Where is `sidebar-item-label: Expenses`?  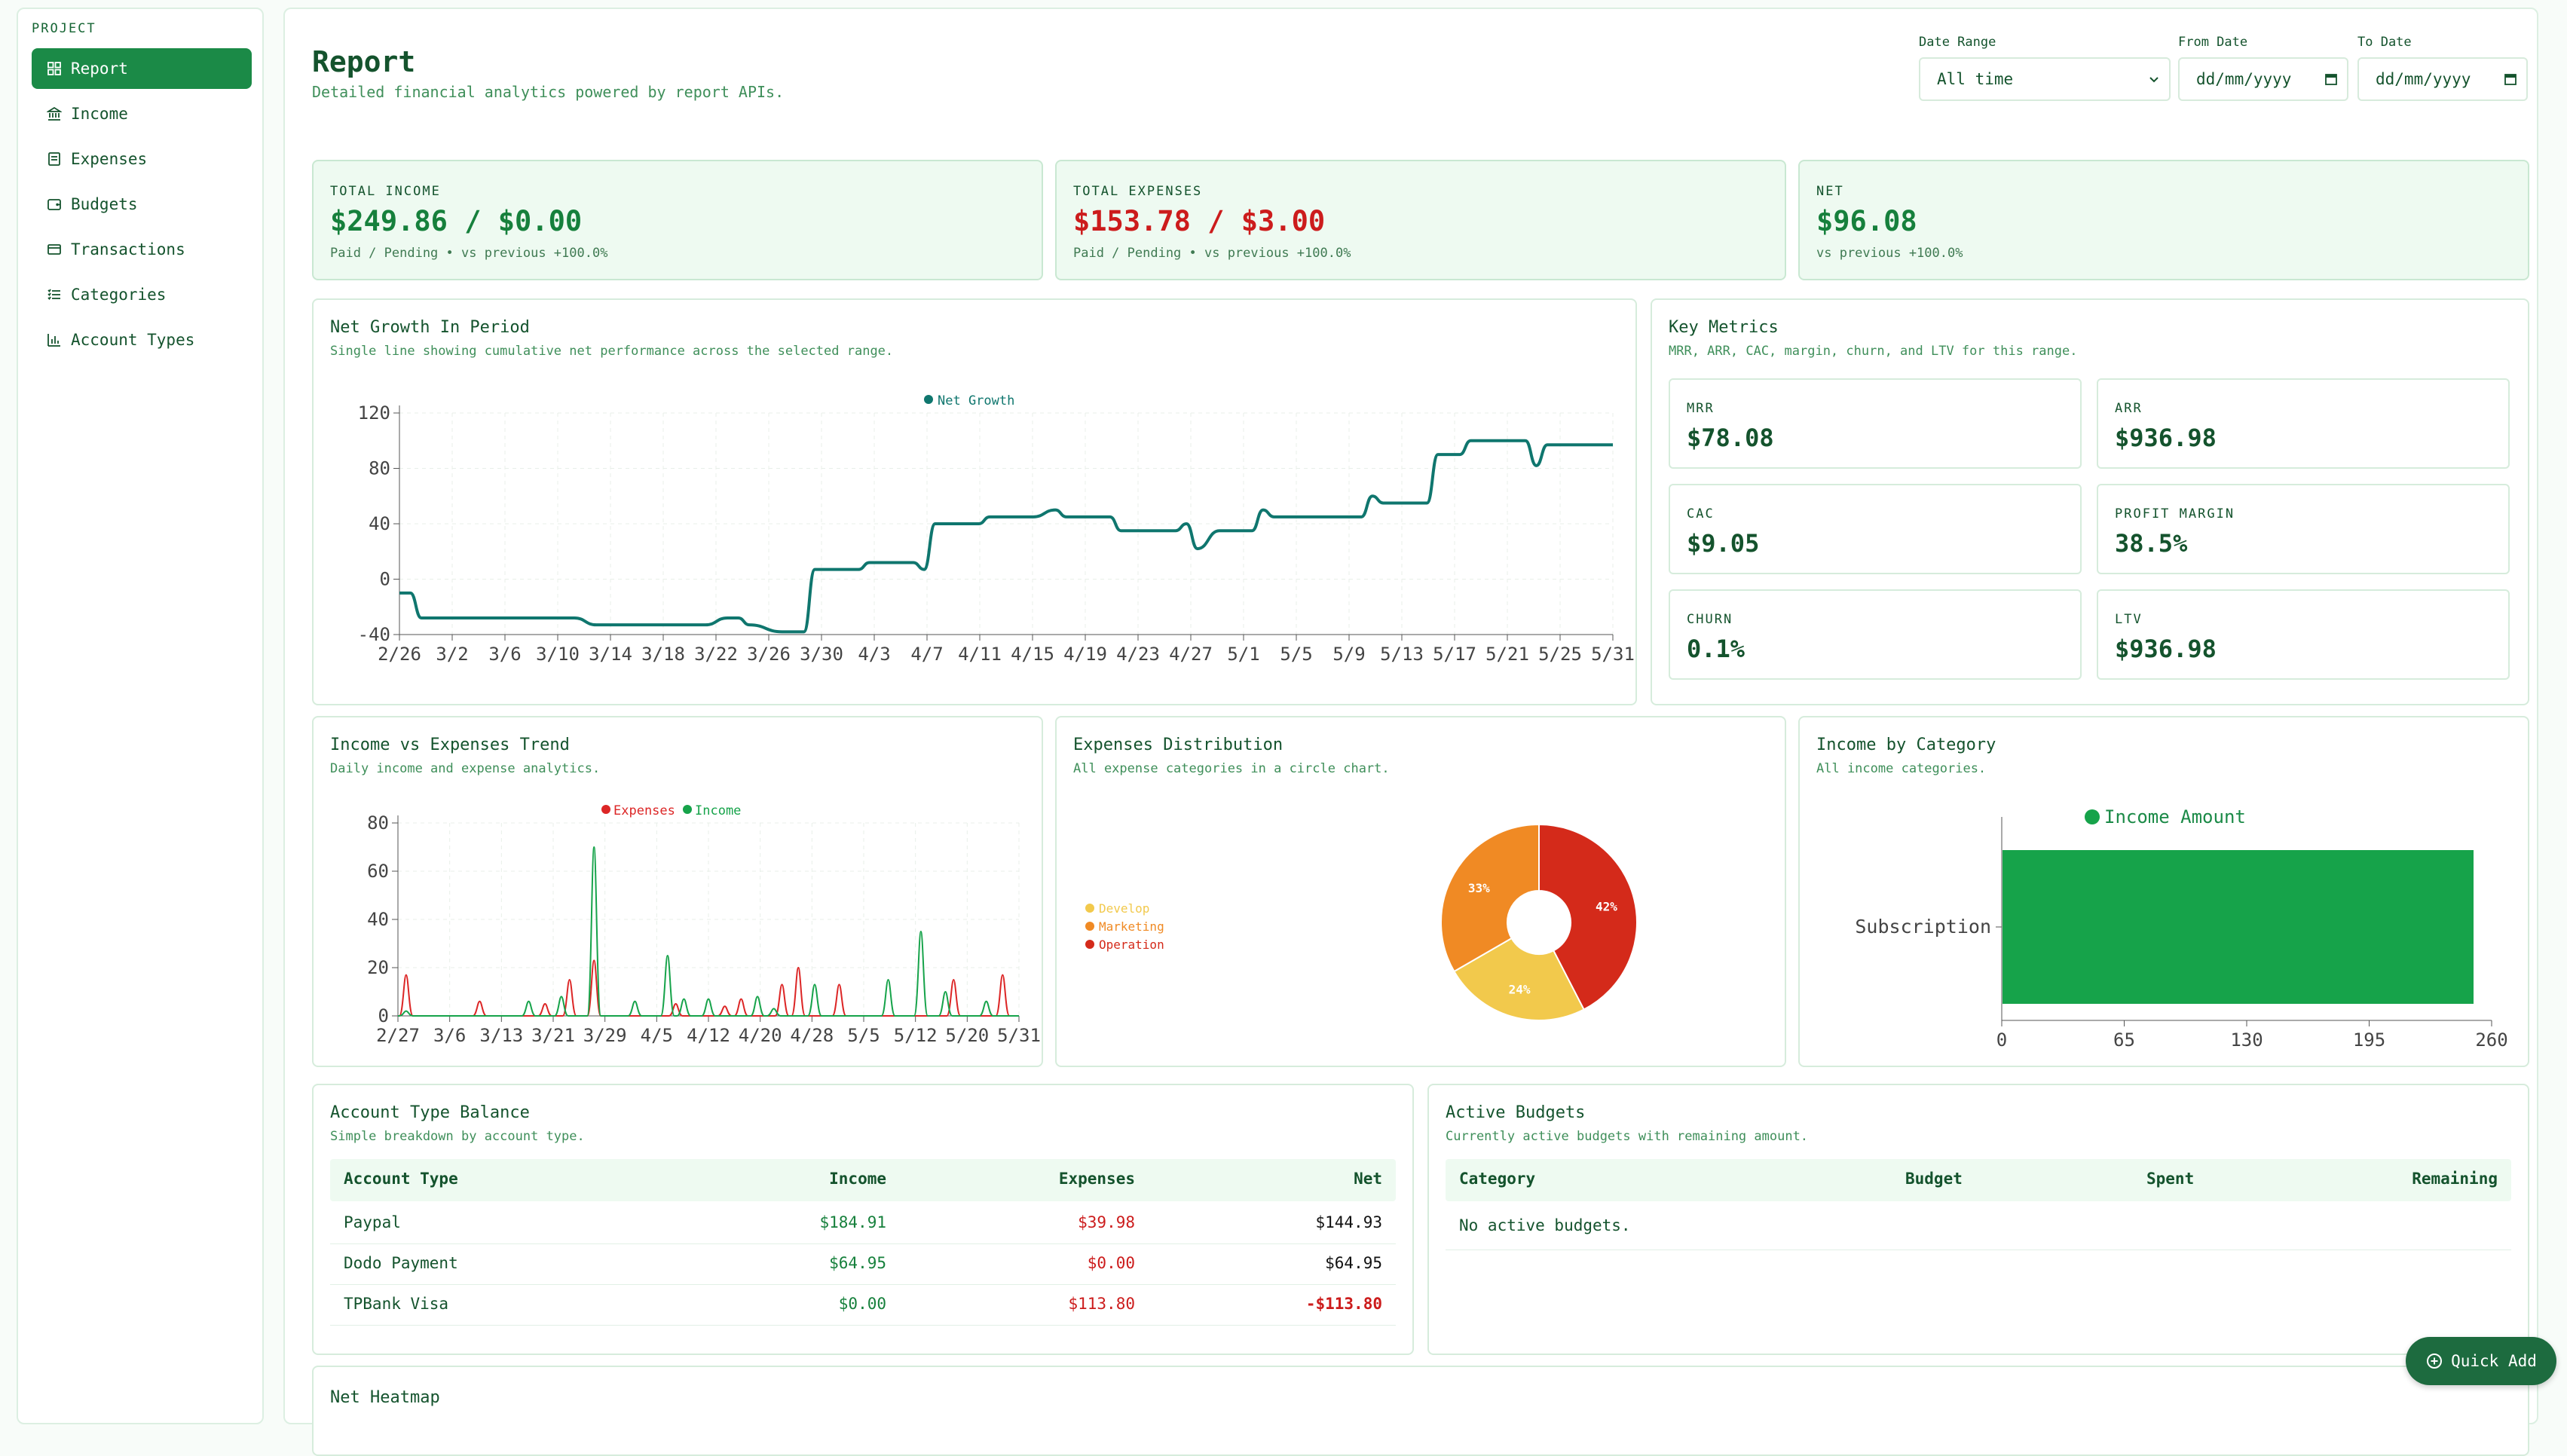 sidebar-item-label: Expenses is located at coordinates (109, 159).